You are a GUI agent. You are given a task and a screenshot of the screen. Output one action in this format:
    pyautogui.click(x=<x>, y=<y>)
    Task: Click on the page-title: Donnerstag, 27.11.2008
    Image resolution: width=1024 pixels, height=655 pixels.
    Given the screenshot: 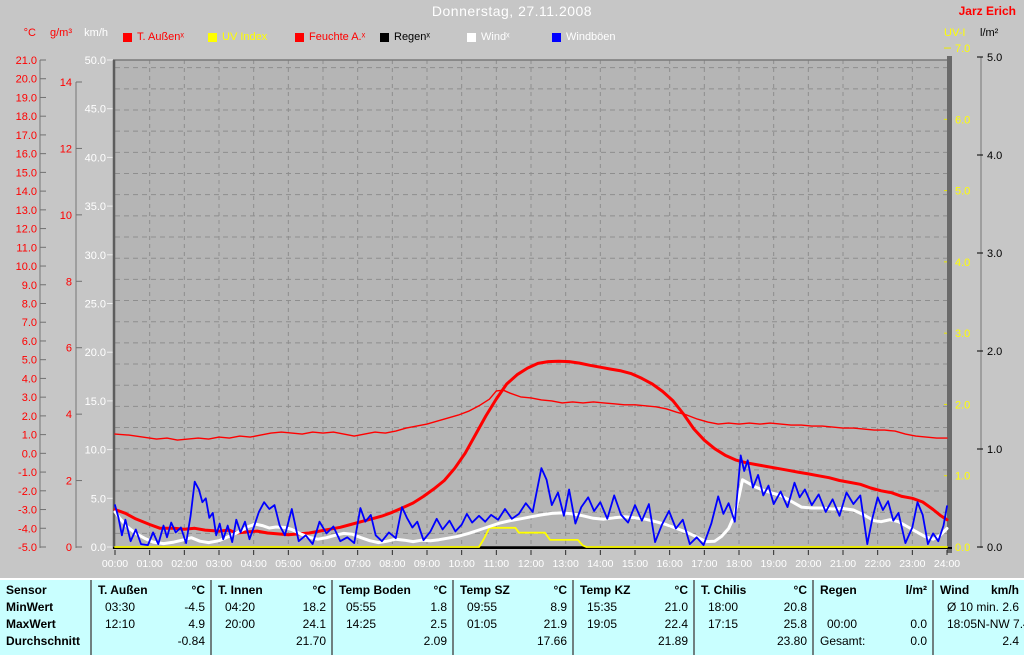 What is the action you would take?
    pyautogui.click(x=512, y=11)
    